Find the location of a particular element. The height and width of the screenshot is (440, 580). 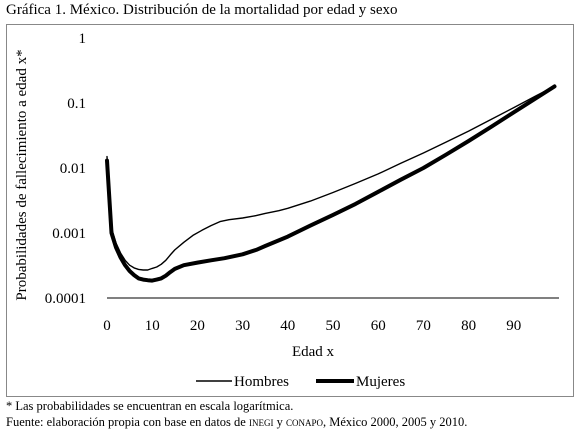

legend: Hombres Mujeres is located at coordinates (300, 382).